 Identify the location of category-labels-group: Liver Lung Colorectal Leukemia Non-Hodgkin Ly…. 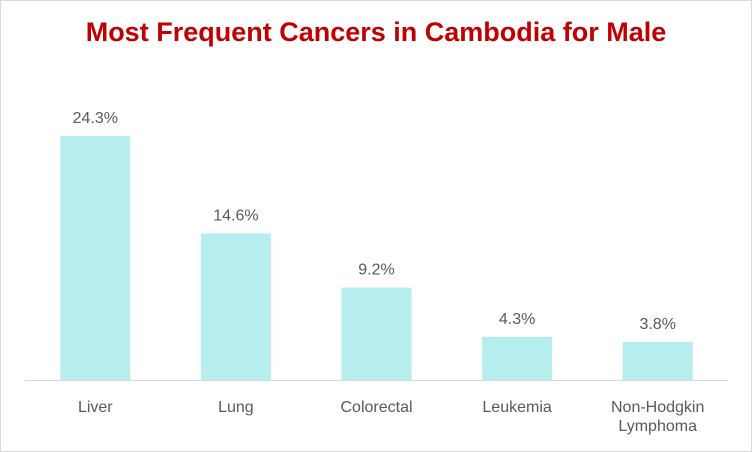
(391, 417).